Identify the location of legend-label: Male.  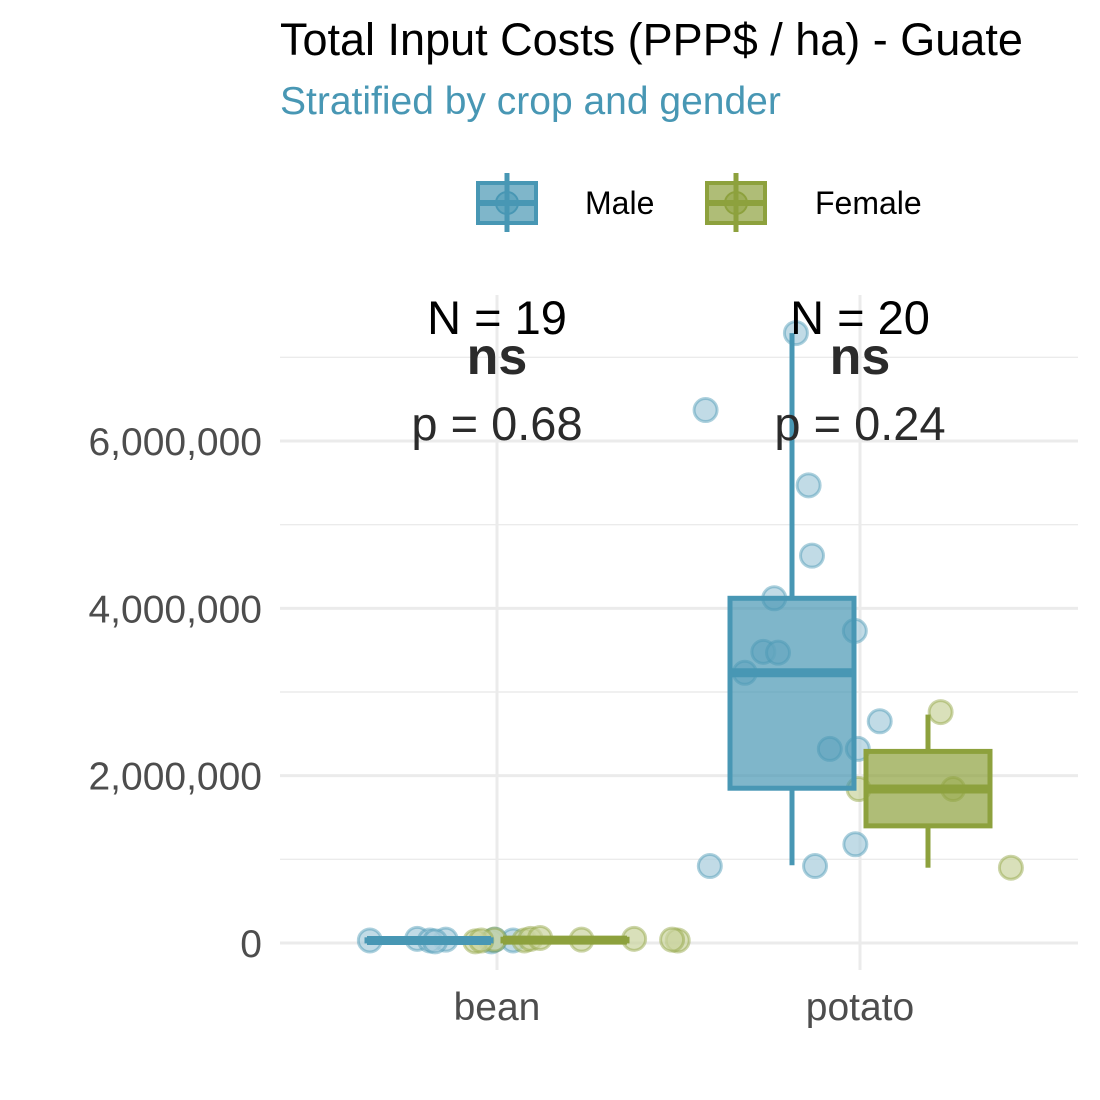
(619, 203).